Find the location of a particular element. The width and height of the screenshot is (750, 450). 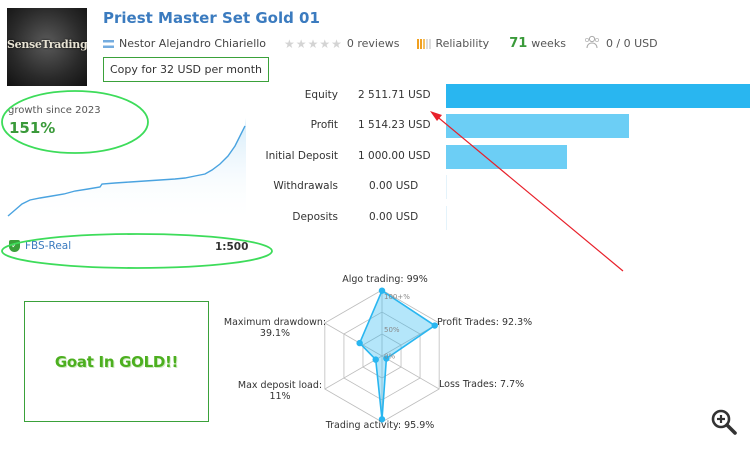

radar-axis-label-text: Algo trading: 99% is located at coordinates (385, 279).